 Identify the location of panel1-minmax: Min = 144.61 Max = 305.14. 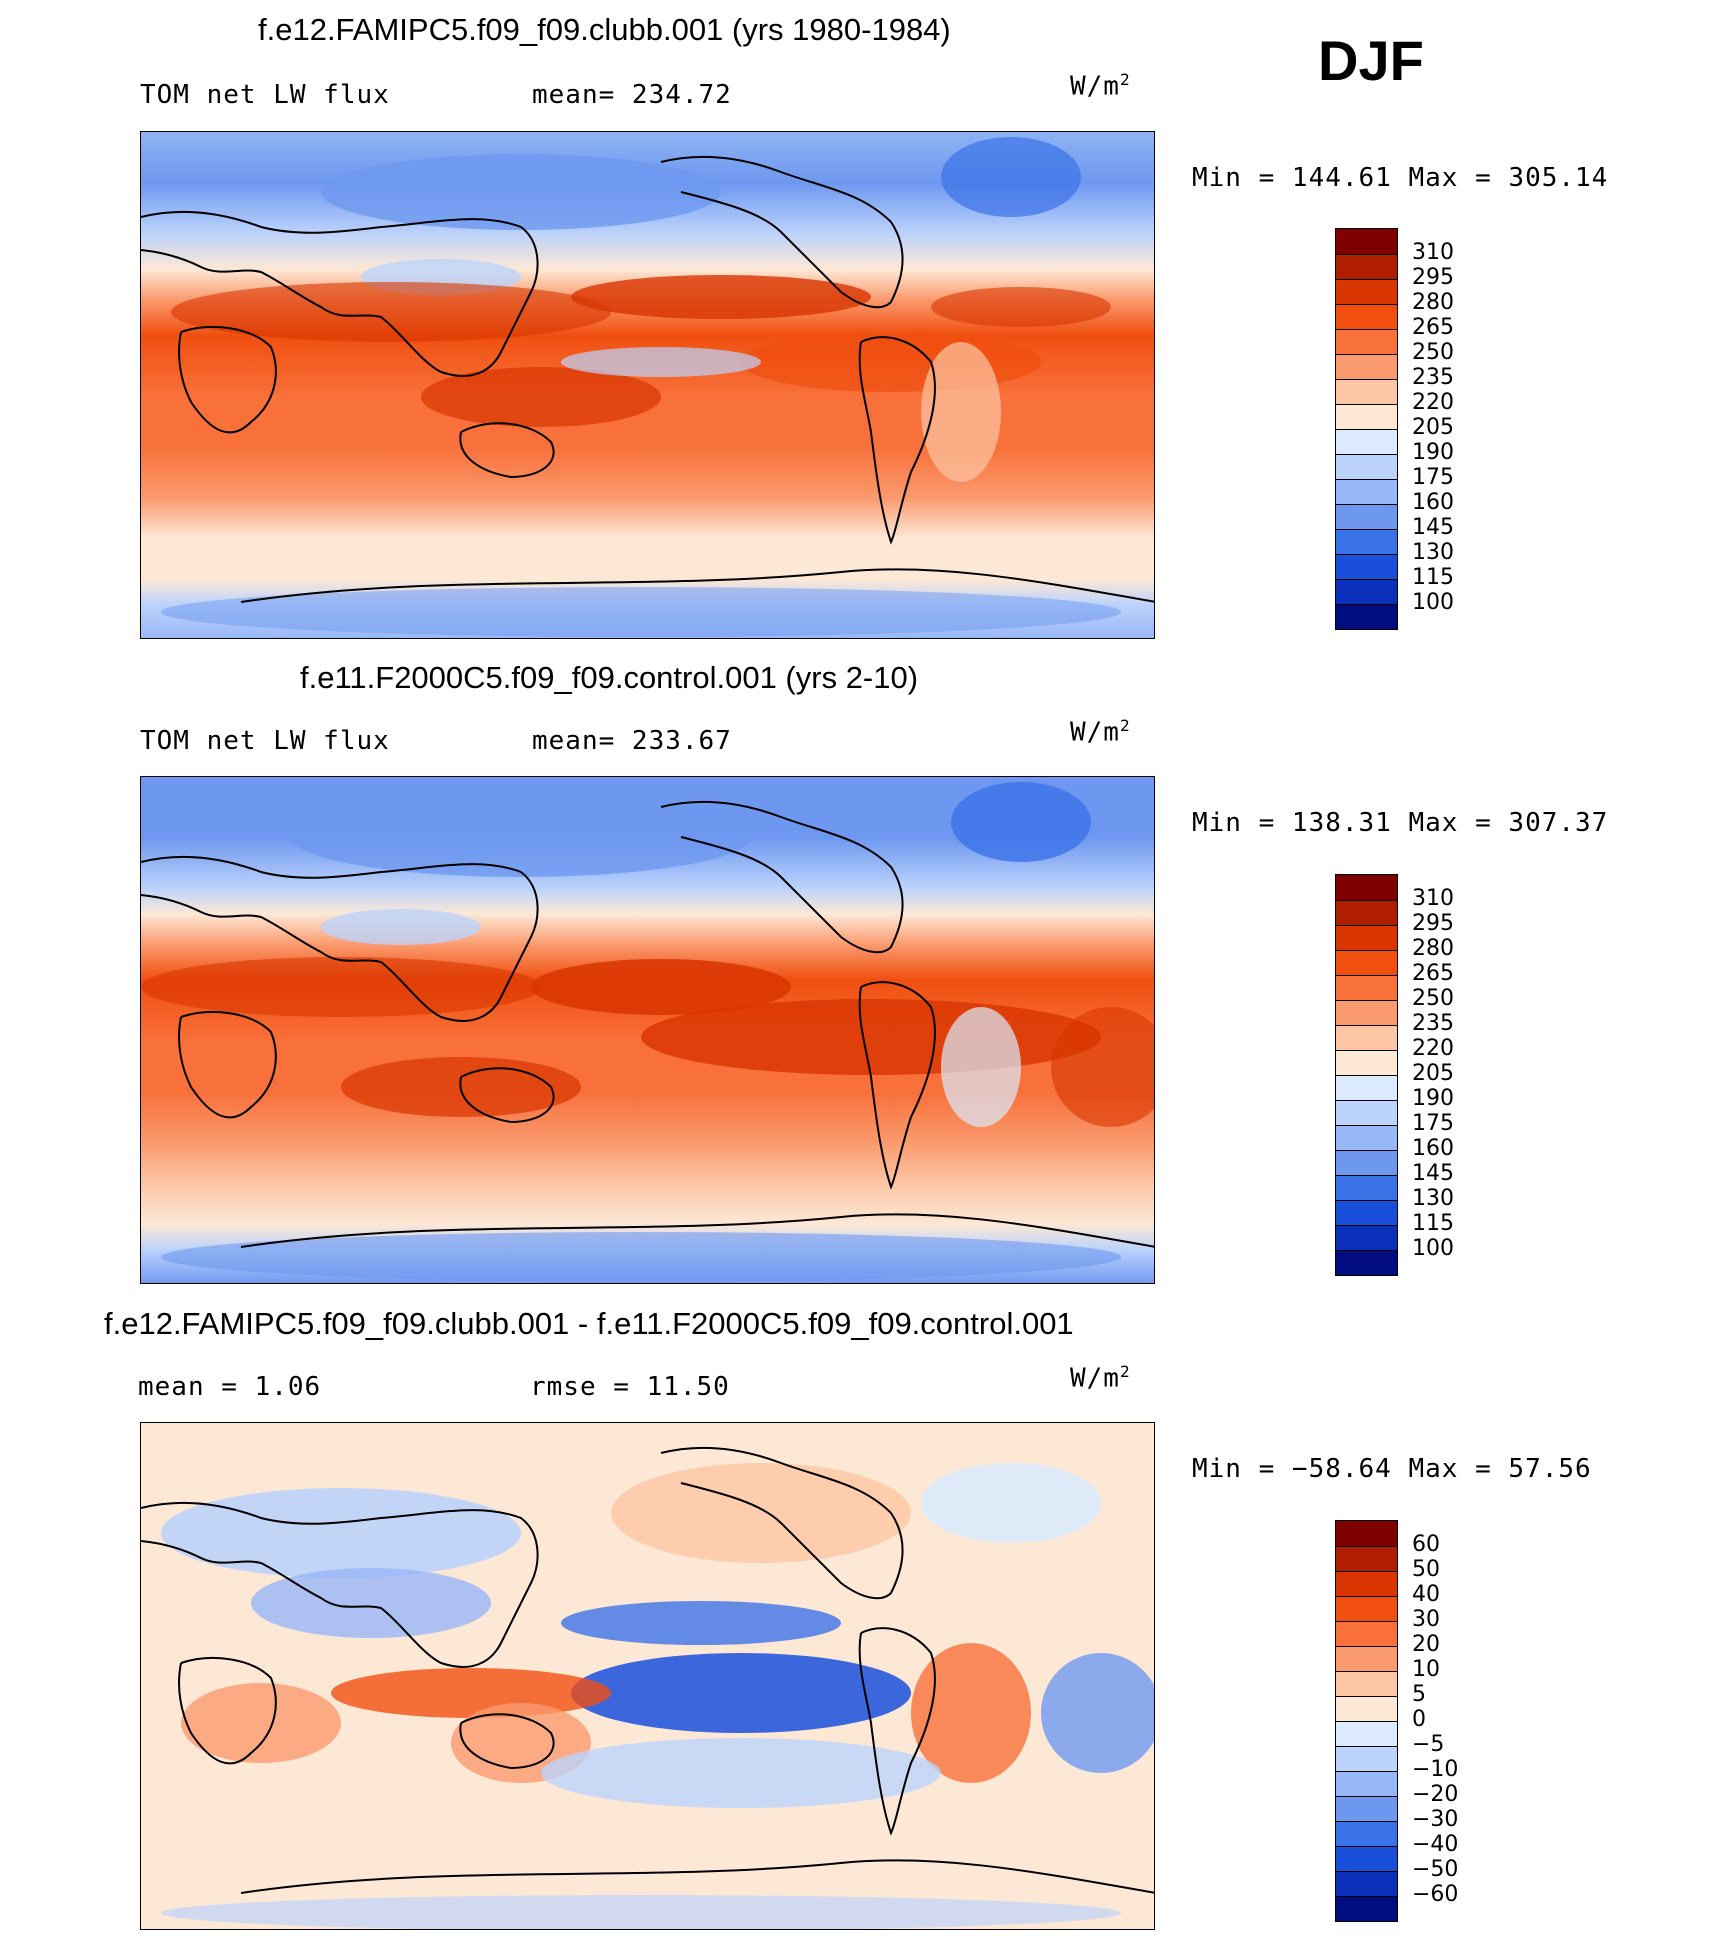
(1400, 178).